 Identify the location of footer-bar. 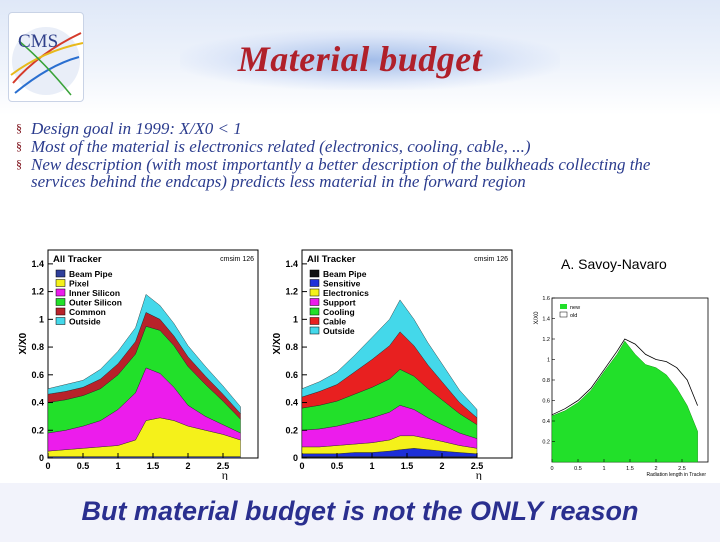
(360, 511).